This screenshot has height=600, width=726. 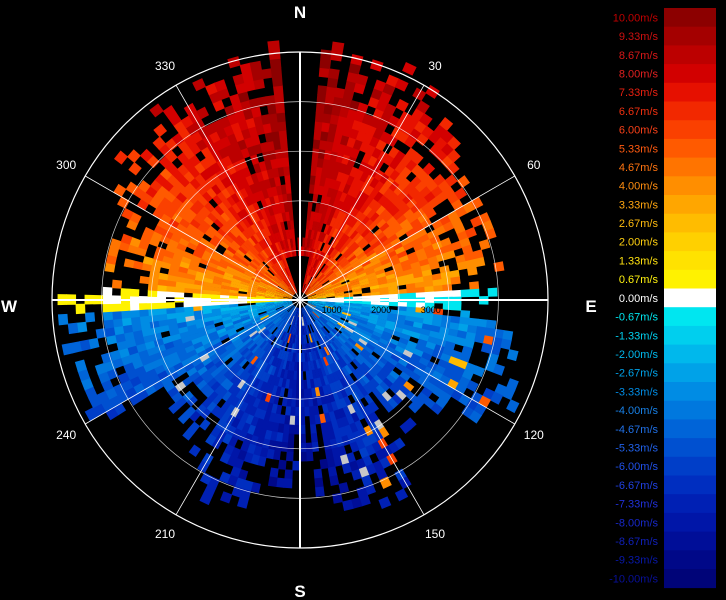 I want to click on bearing-label: 240, so click(x=66, y=435).